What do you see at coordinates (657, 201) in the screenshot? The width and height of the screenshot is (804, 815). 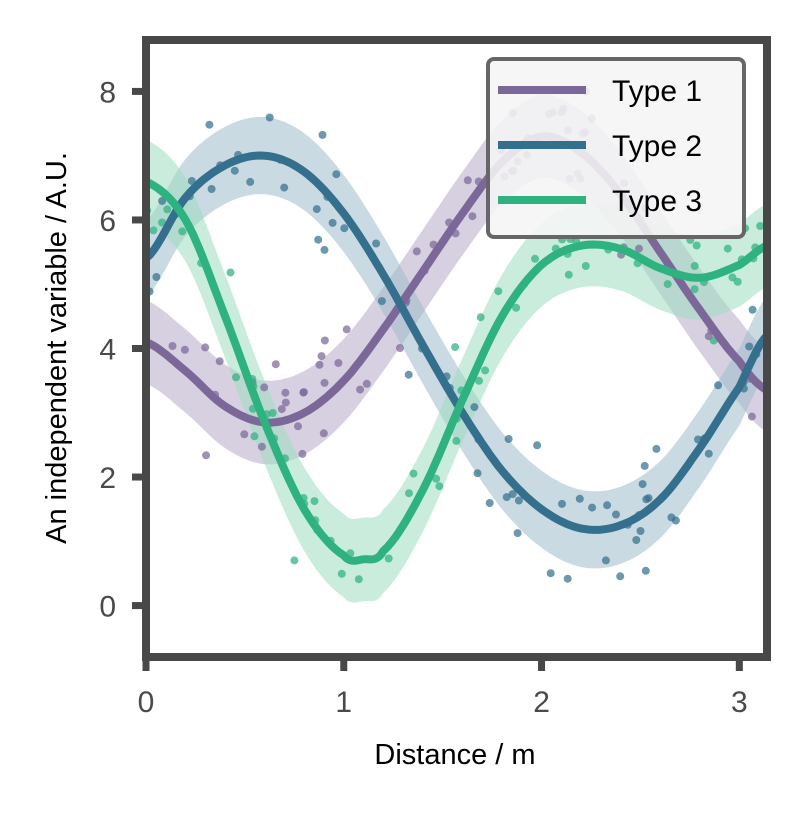 I see `legend-label-type-3: Type 3` at bounding box center [657, 201].